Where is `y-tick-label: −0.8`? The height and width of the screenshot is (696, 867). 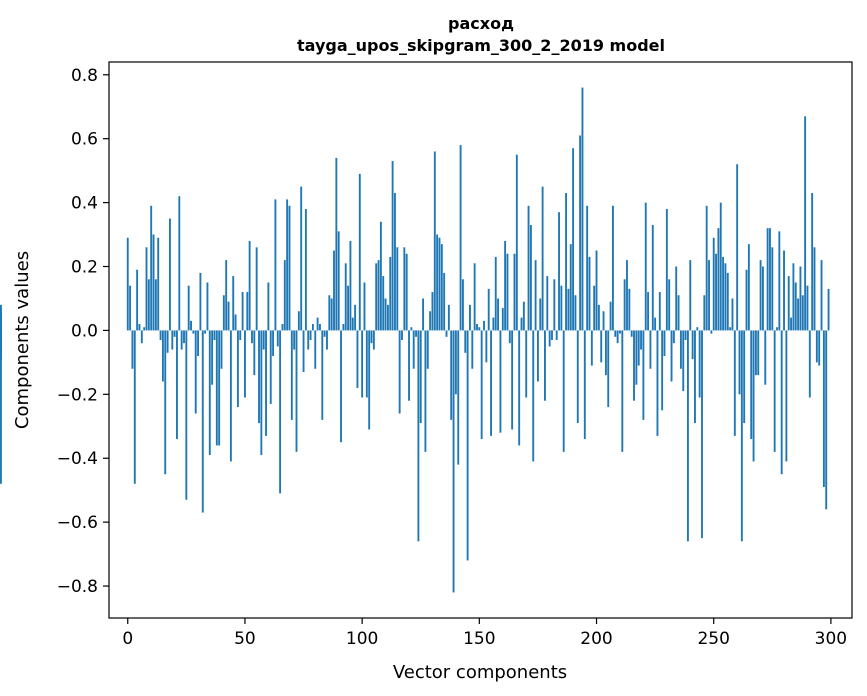 y-tick-label: −0.8 is located at coordinates (77, 587).